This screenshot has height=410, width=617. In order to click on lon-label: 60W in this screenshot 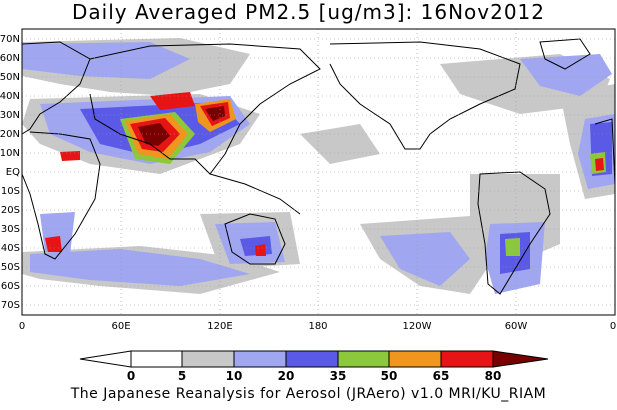, I will do `click(516, 326)`.